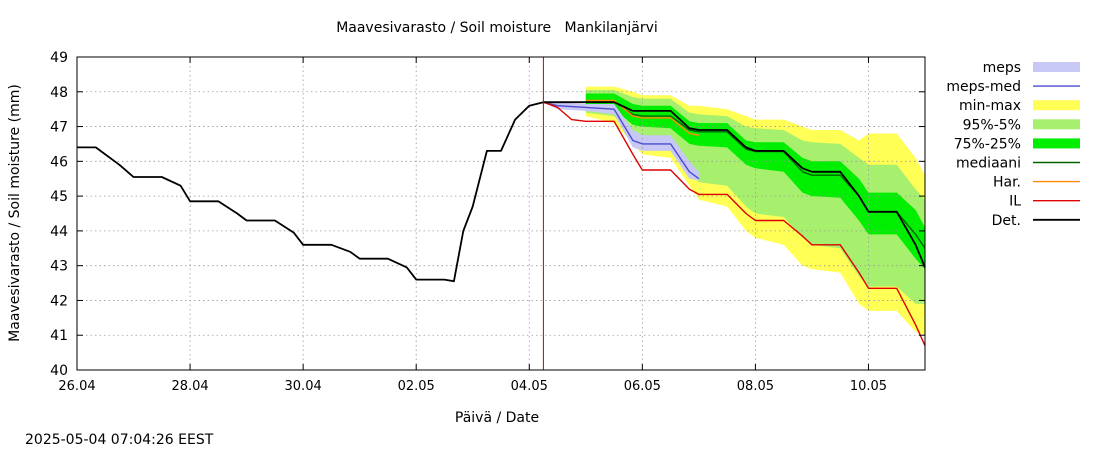 This screenshot has width=1100, height=450. What do you see at coordinates (59, 336) in the screenshot?
I see `y-tick-label: 41` at bounding box center [59, 336].